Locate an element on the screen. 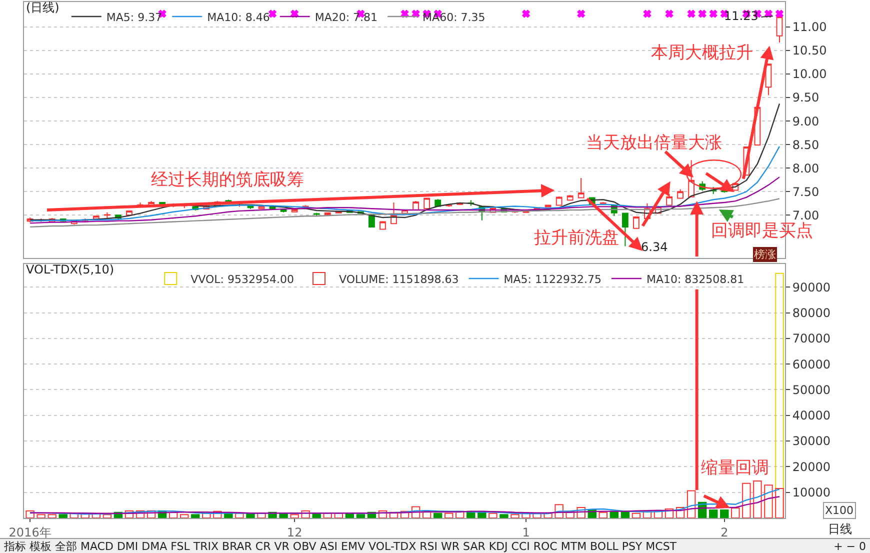  text: X100 is located at coordinates (839, 510).